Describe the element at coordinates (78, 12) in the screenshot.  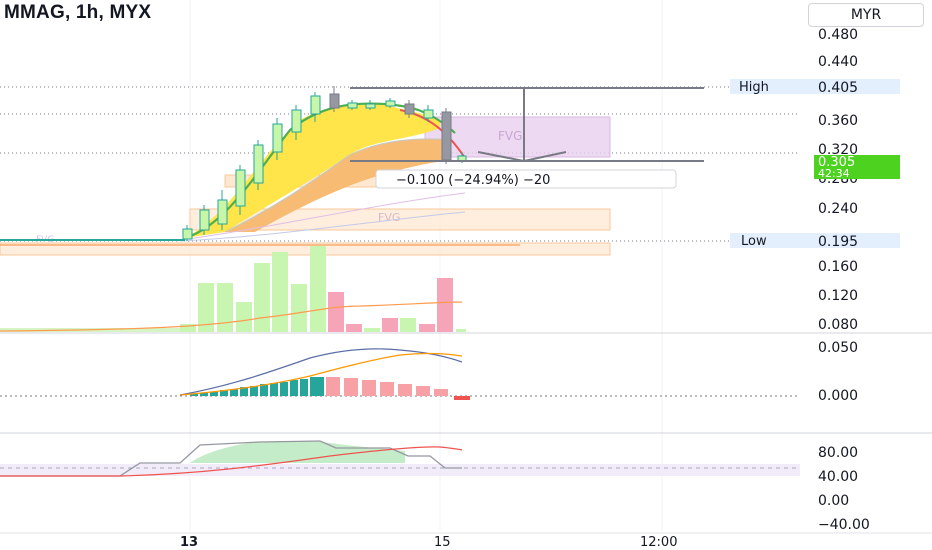
I see `symbol-title: MMAG, 1h, MYX` at that location.